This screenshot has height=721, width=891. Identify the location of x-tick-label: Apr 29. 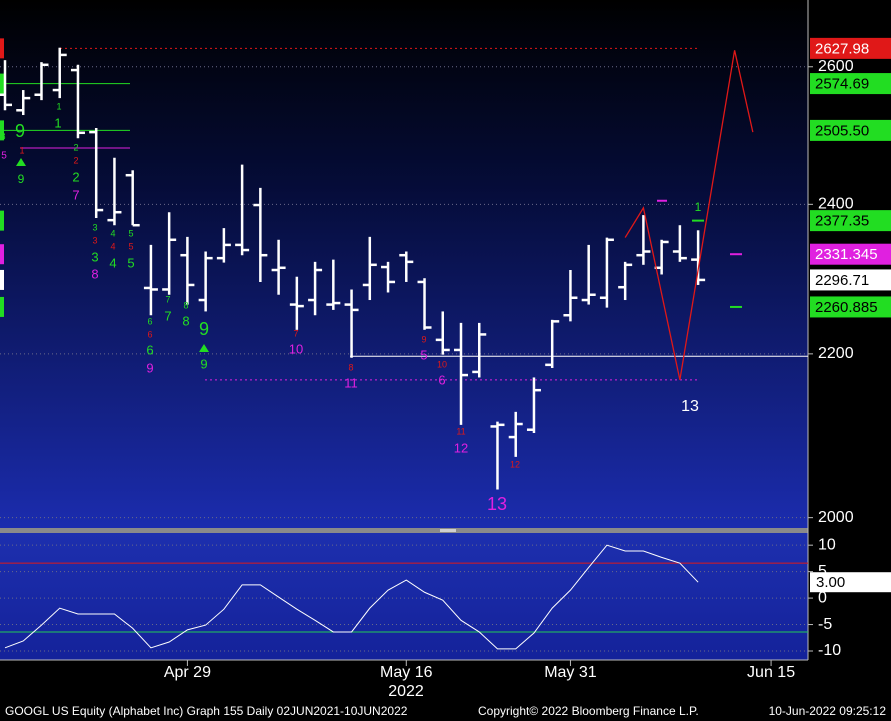
(187, 672).